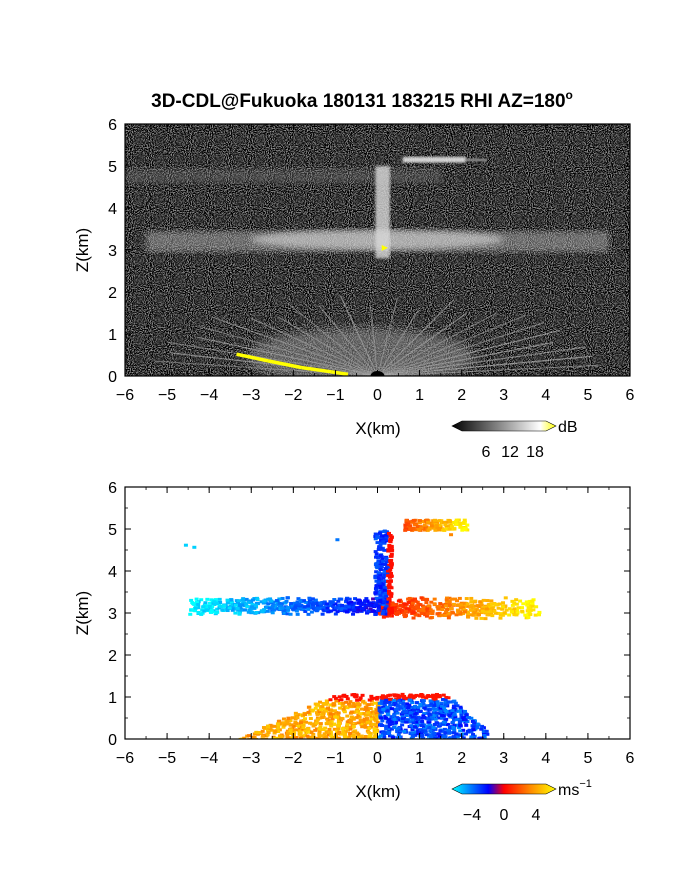  What do you see at coordinates (209, 395) in the screenshot?
I see `intensity-xtick-label: −4` at bounding box center [209, 395].